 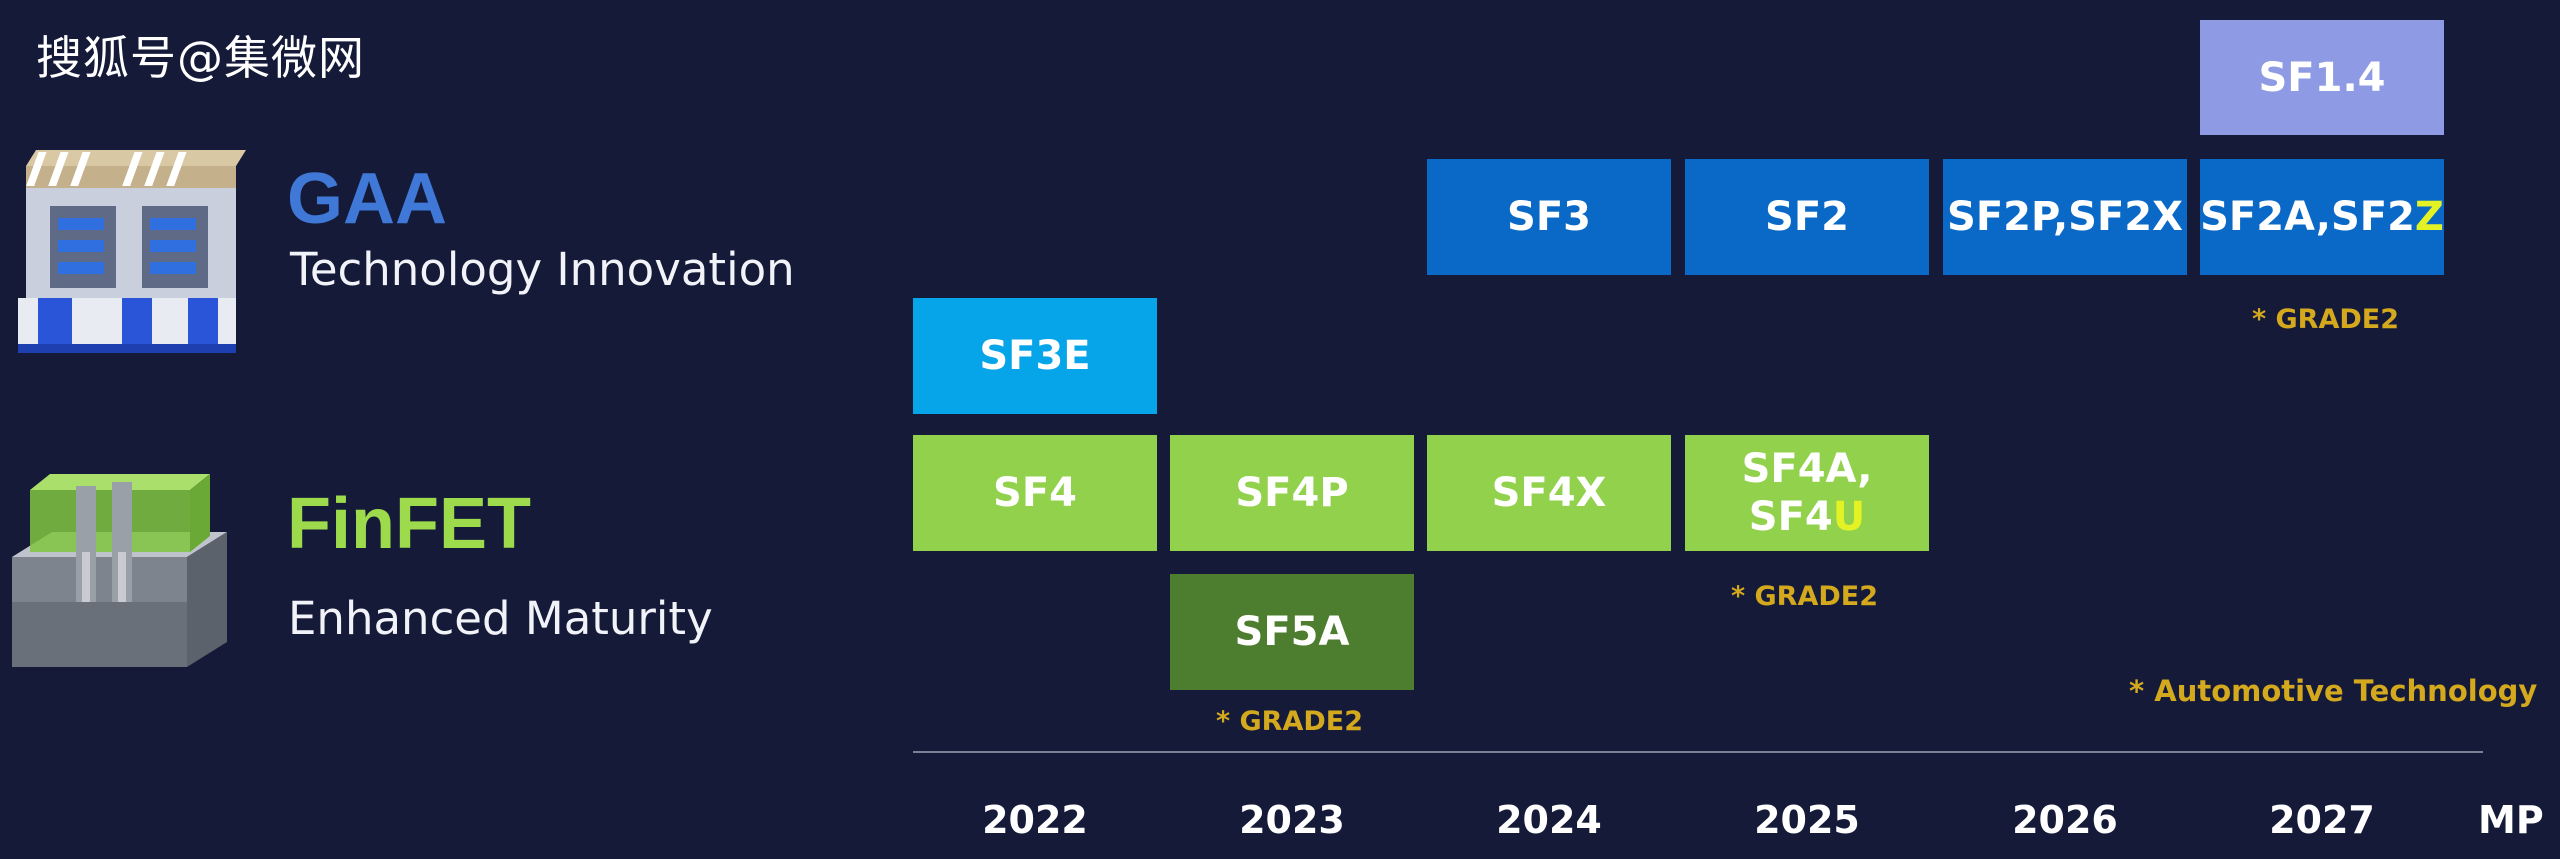 I want to click on node-sf5a-label: SF5A, so click(x=1292, y=632).